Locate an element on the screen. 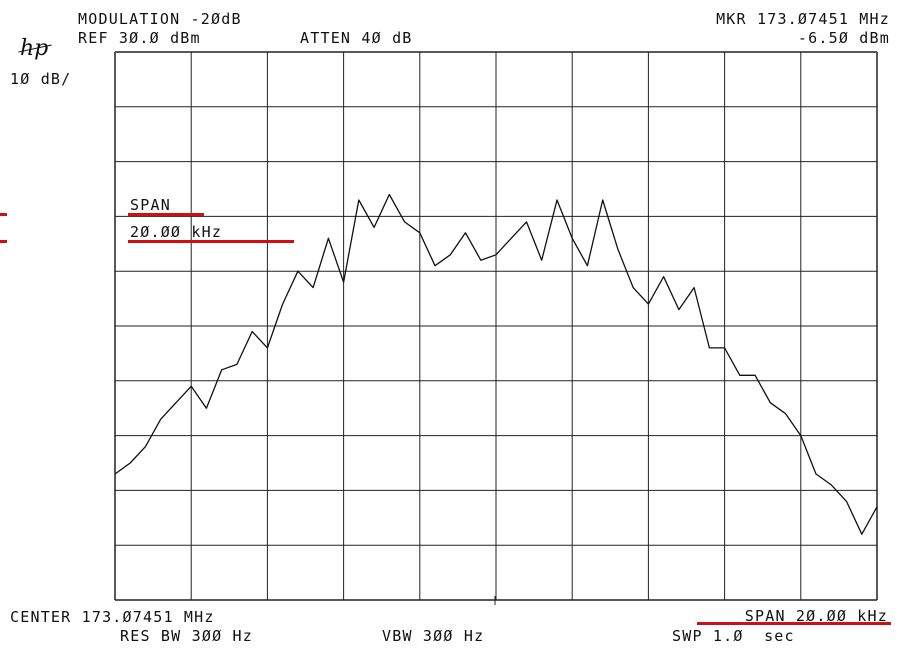 This screenshot has width=900, height=651. span-setting: SPAN 2Ø.ØØ kHz is located at coordinates (816, 616).